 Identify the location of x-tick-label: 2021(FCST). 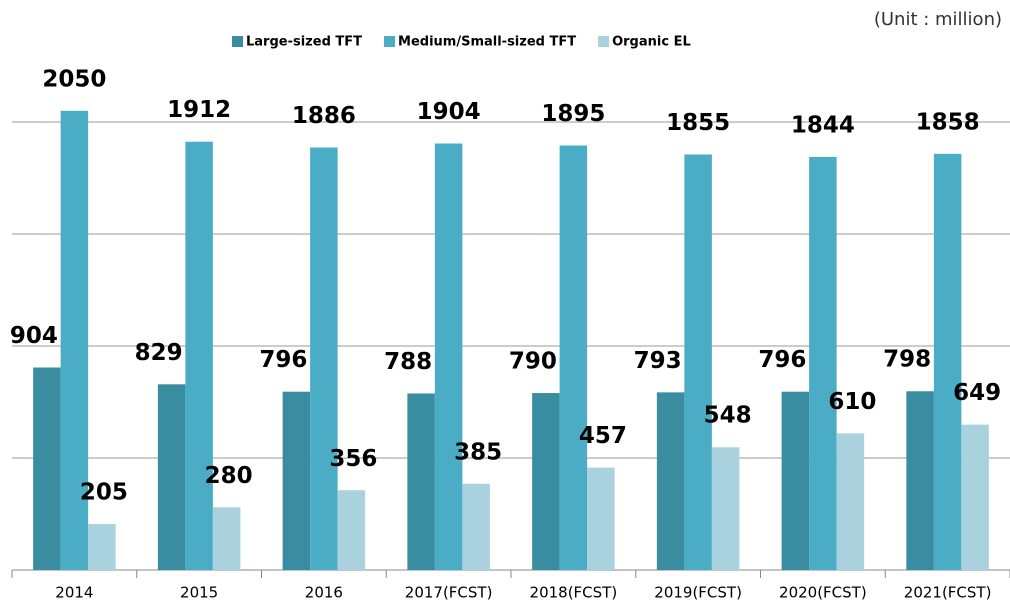
(948, 593).